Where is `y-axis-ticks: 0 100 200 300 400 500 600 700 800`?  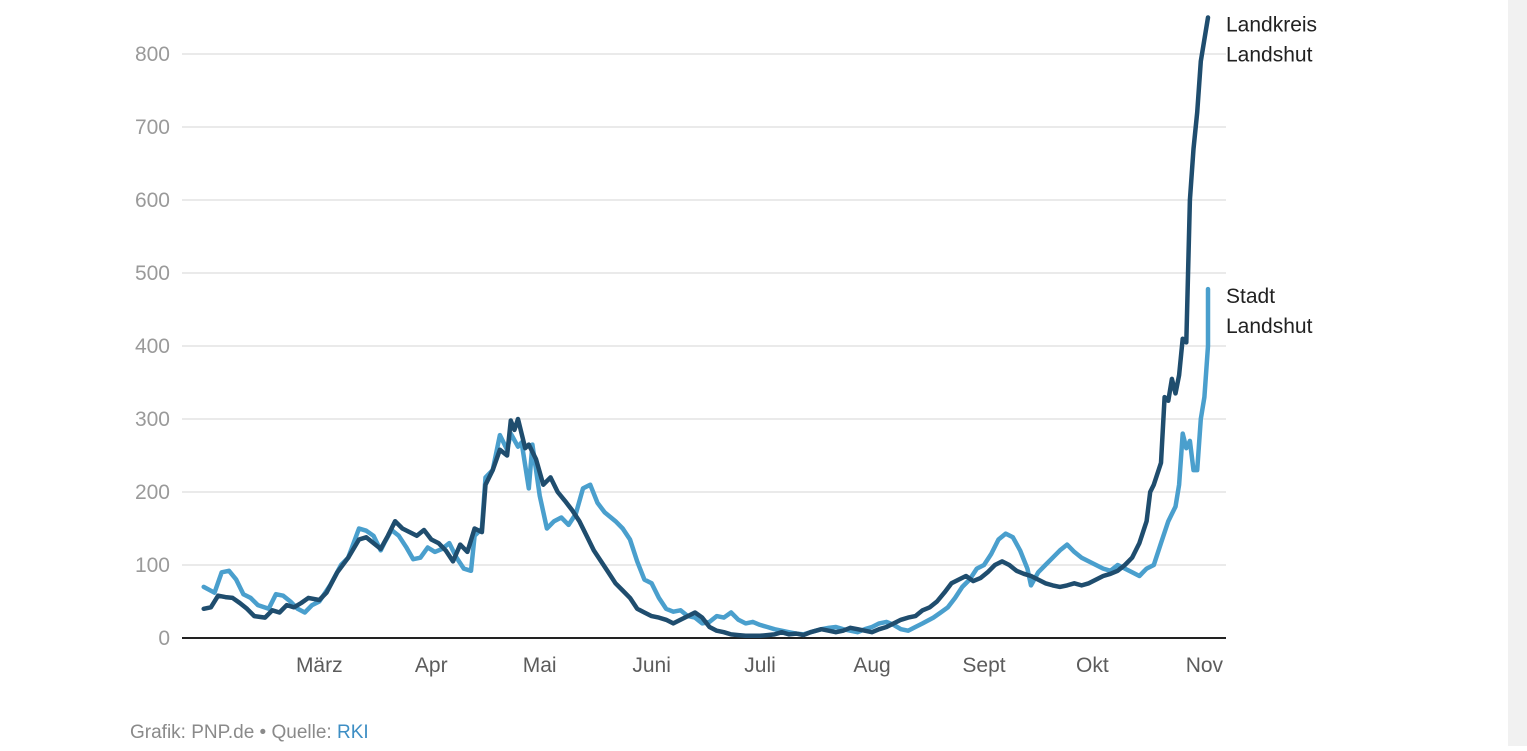 y-axis-ticks: 0 100 200 300 400 500 600 700 800 is located at coordinates (152, 346).